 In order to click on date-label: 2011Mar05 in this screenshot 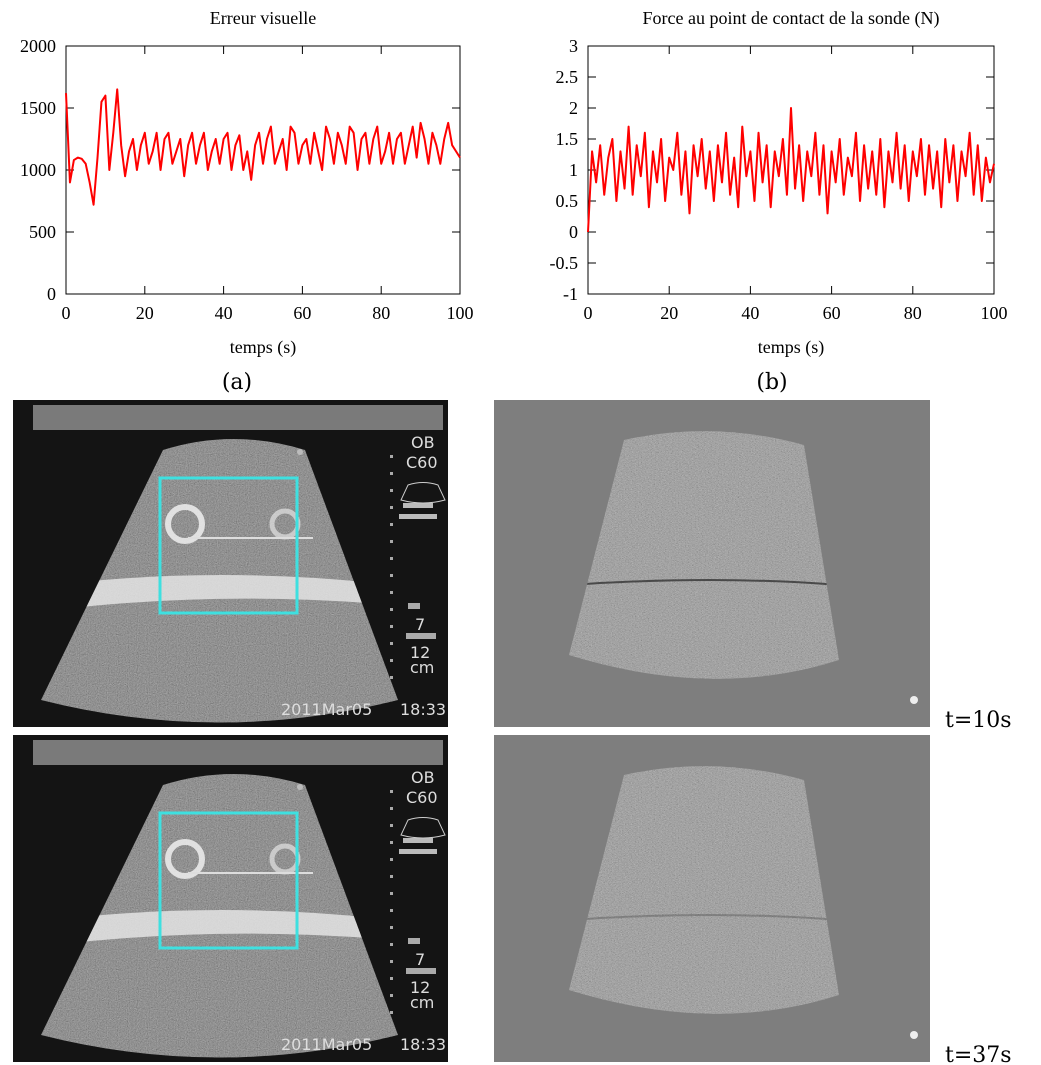, I will do `click(326, 1044)`.